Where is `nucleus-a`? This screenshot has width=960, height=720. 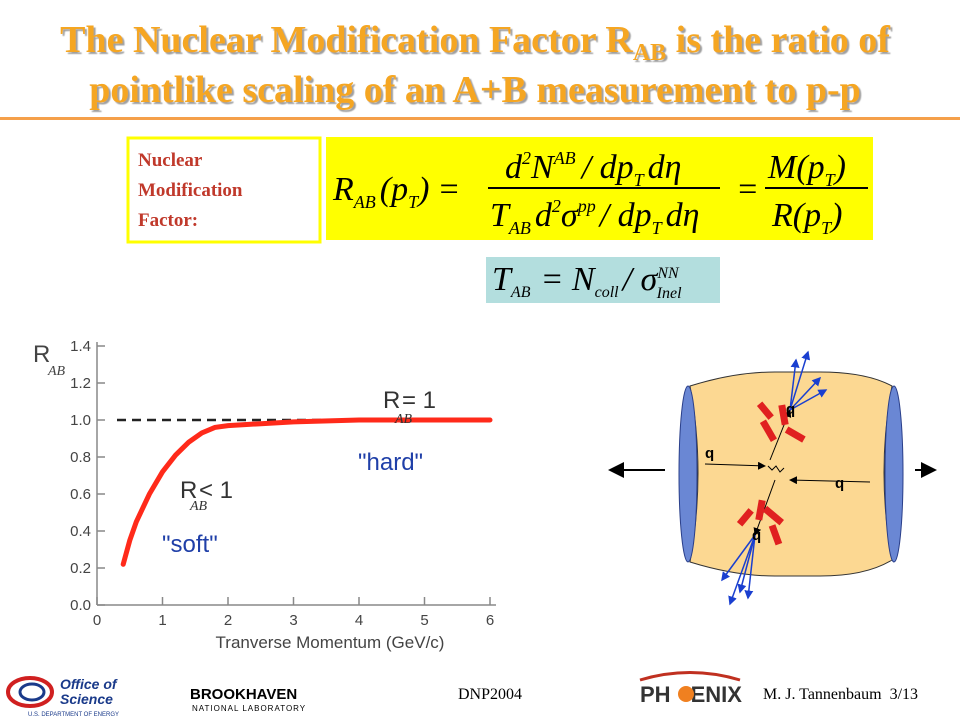
nucleus-a is located at coordinates (688, 474).